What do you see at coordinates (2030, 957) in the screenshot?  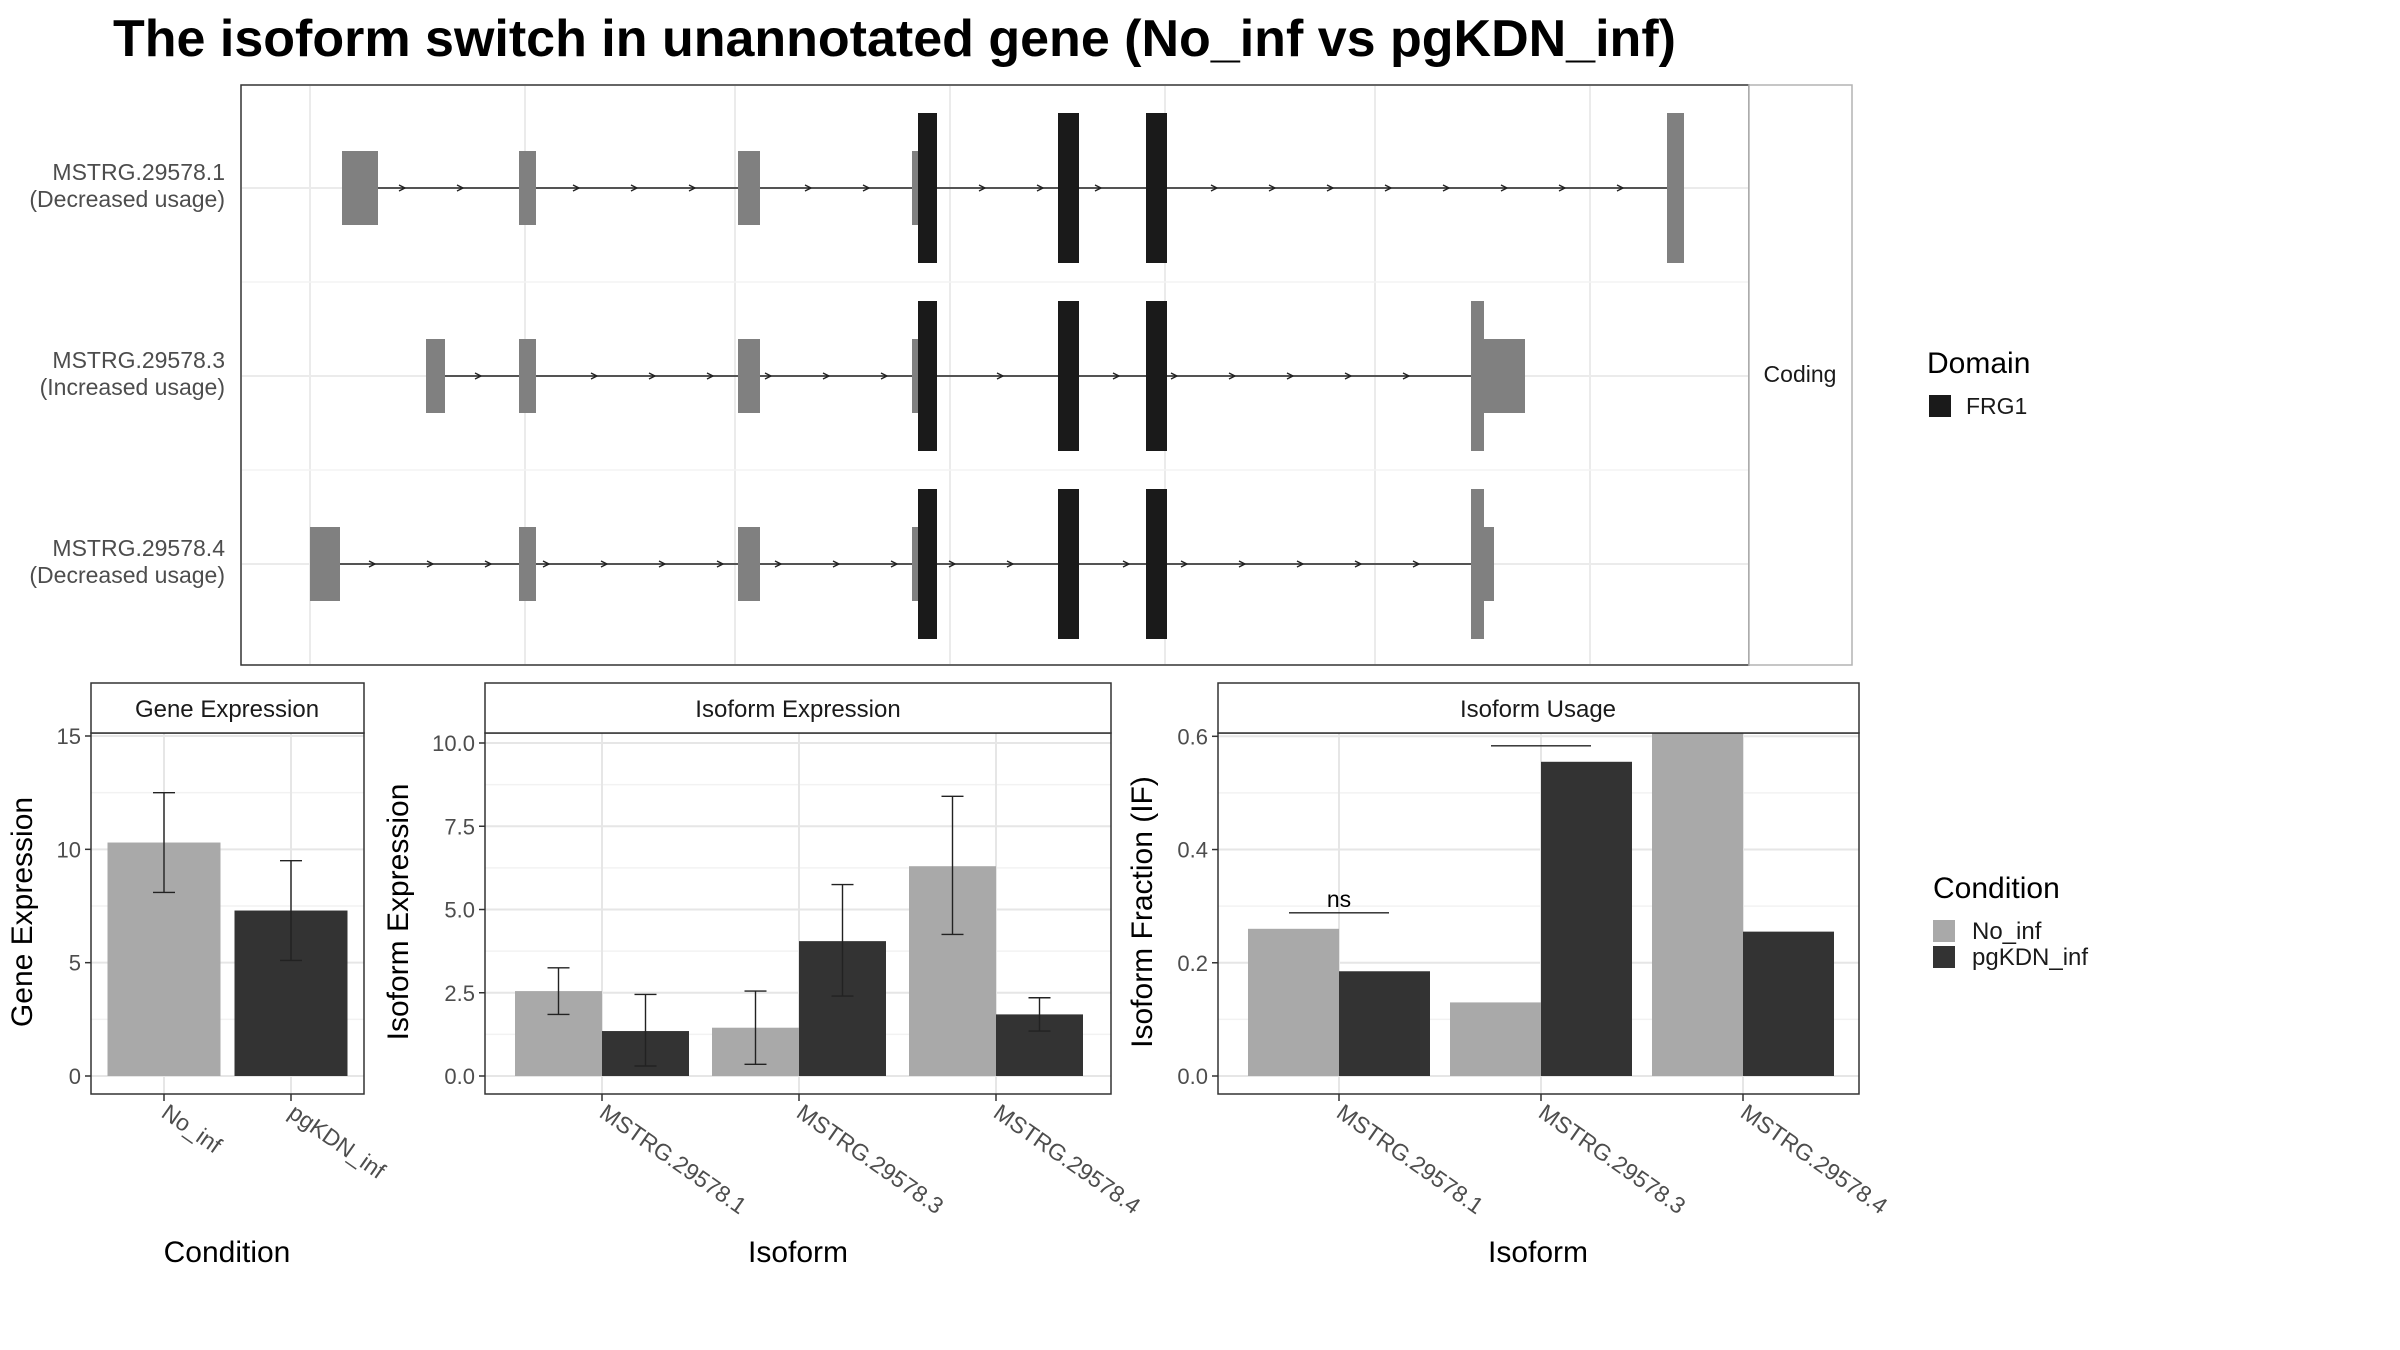 I see `condition-legend-label-pgkdn-inf: pgKDN_inf` at bounding box center [2030, 957].